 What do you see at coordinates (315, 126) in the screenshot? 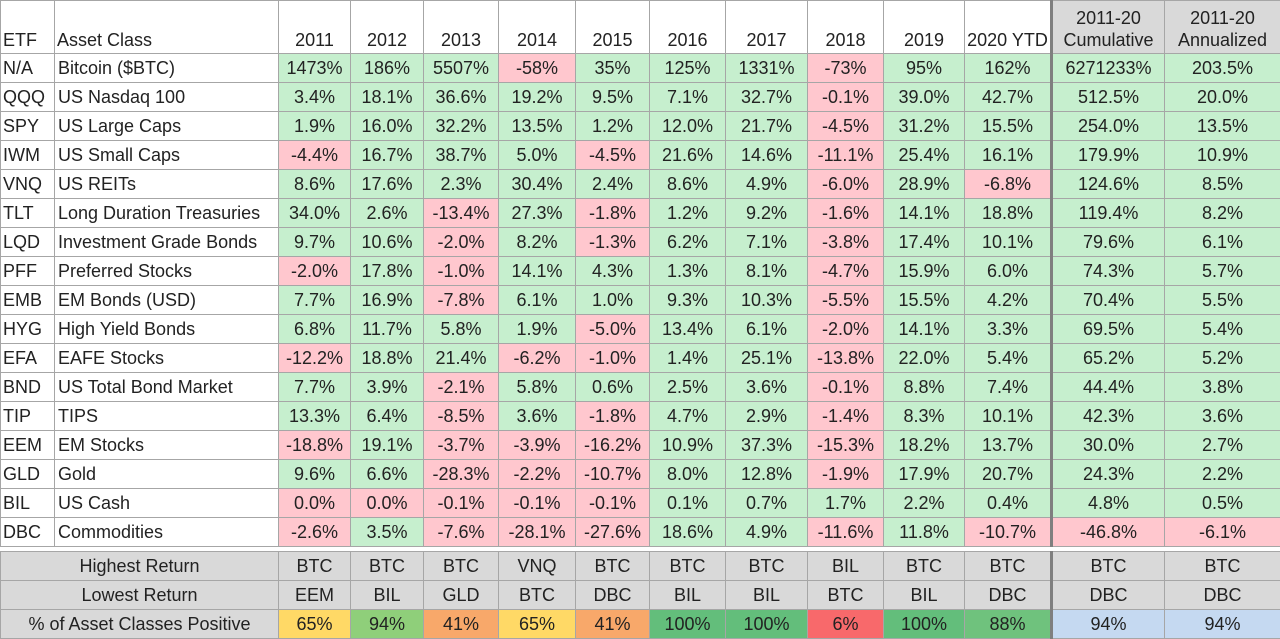
I see `return-cell: 1.9%` at bounding box center [315, 126].